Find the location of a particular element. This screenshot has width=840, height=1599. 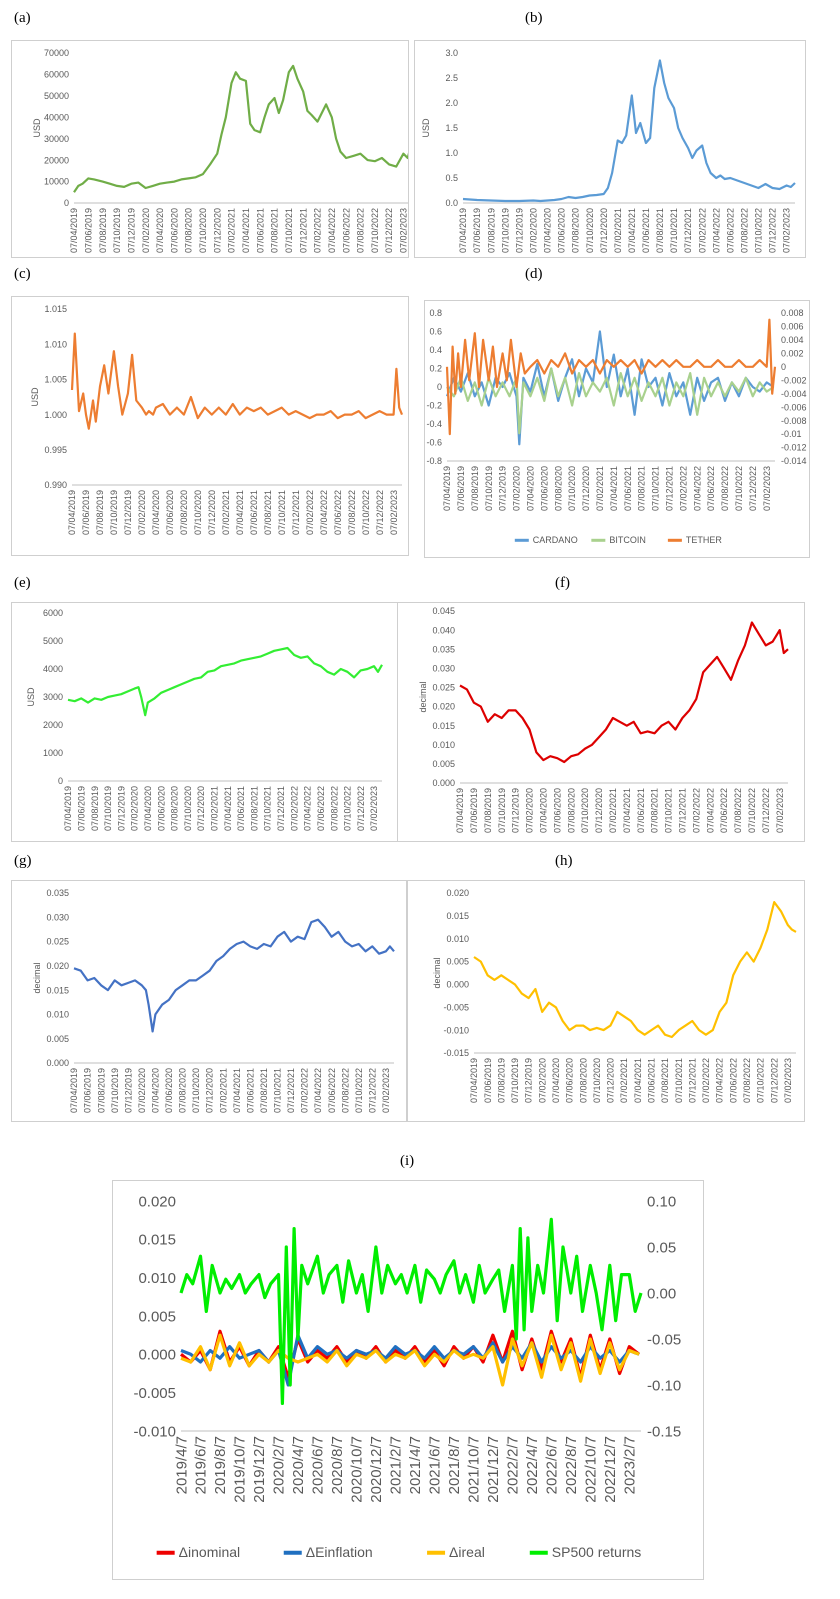

panel-label-g: (g) is located at coordinates (23, 861).